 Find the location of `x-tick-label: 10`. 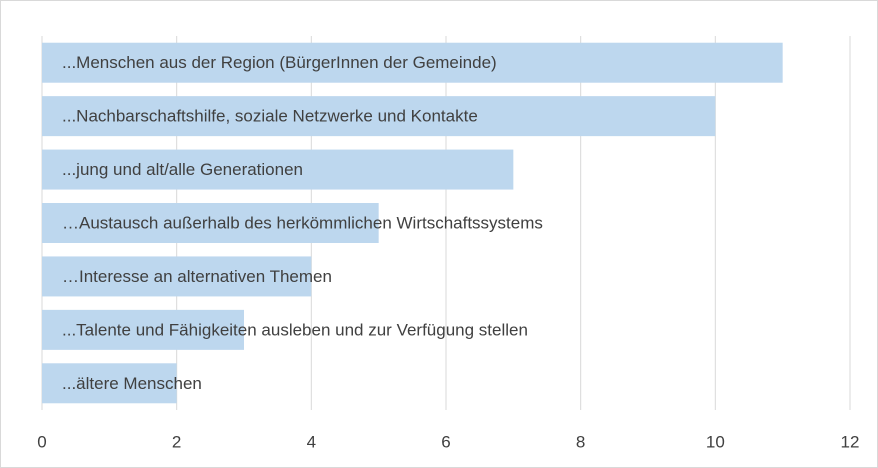

x-tick-label: 10 is located at coordinates (715, 441).